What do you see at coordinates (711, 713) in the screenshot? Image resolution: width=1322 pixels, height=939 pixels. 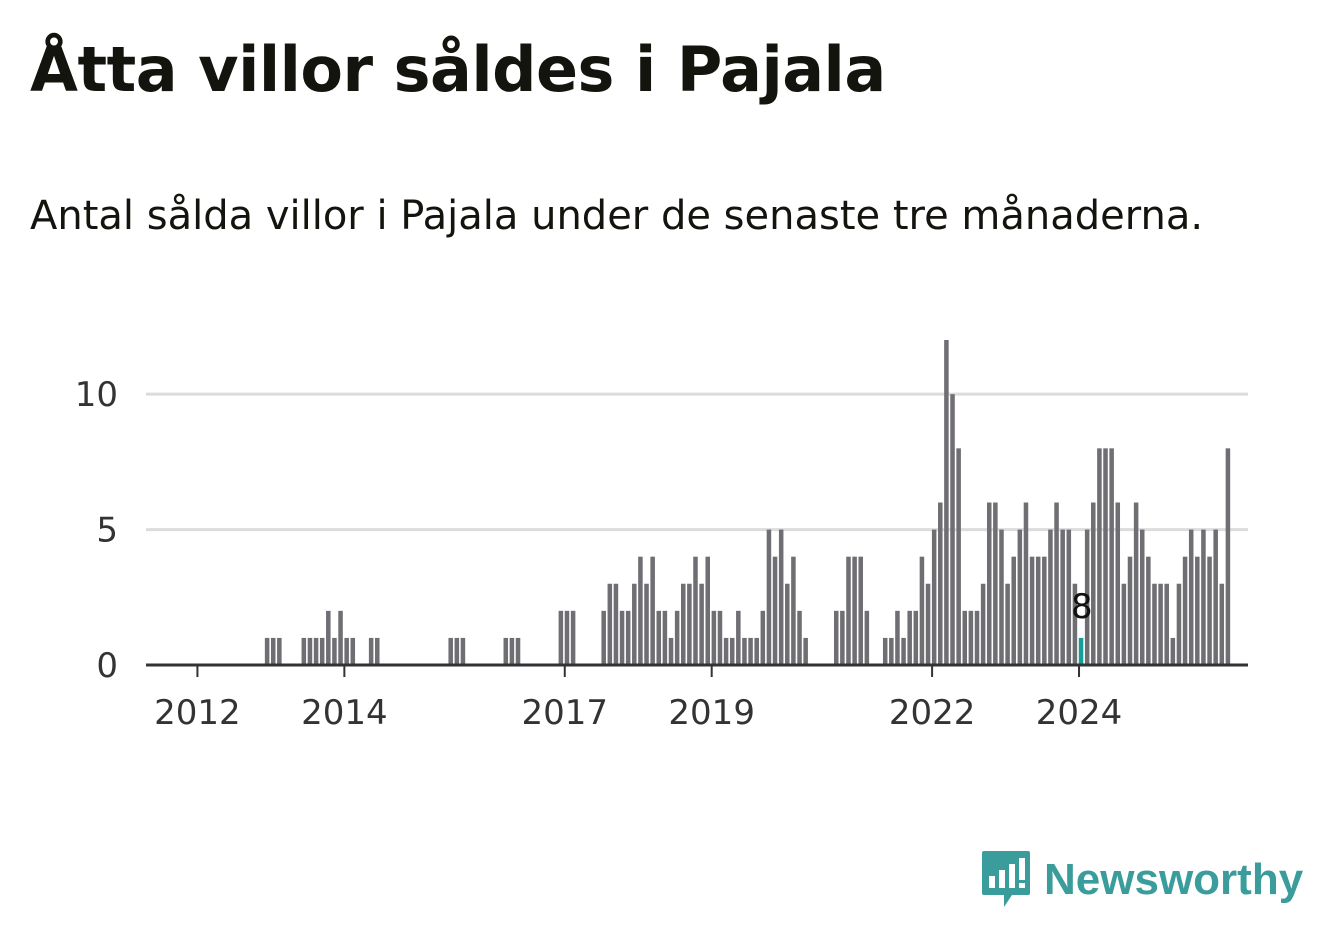 I see `x-tick-label: 2019` at bounding box center [711, 713].